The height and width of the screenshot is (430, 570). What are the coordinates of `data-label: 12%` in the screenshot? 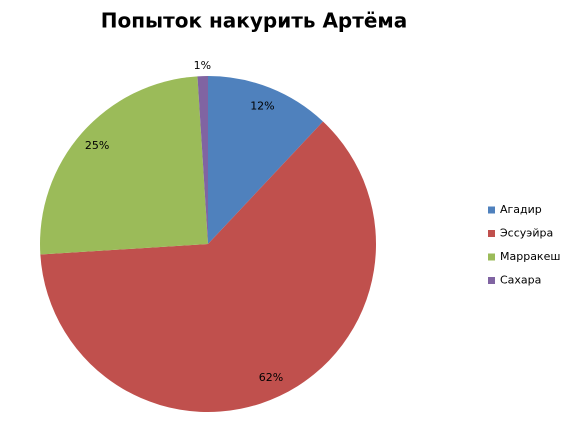 It's located at (262, 106).